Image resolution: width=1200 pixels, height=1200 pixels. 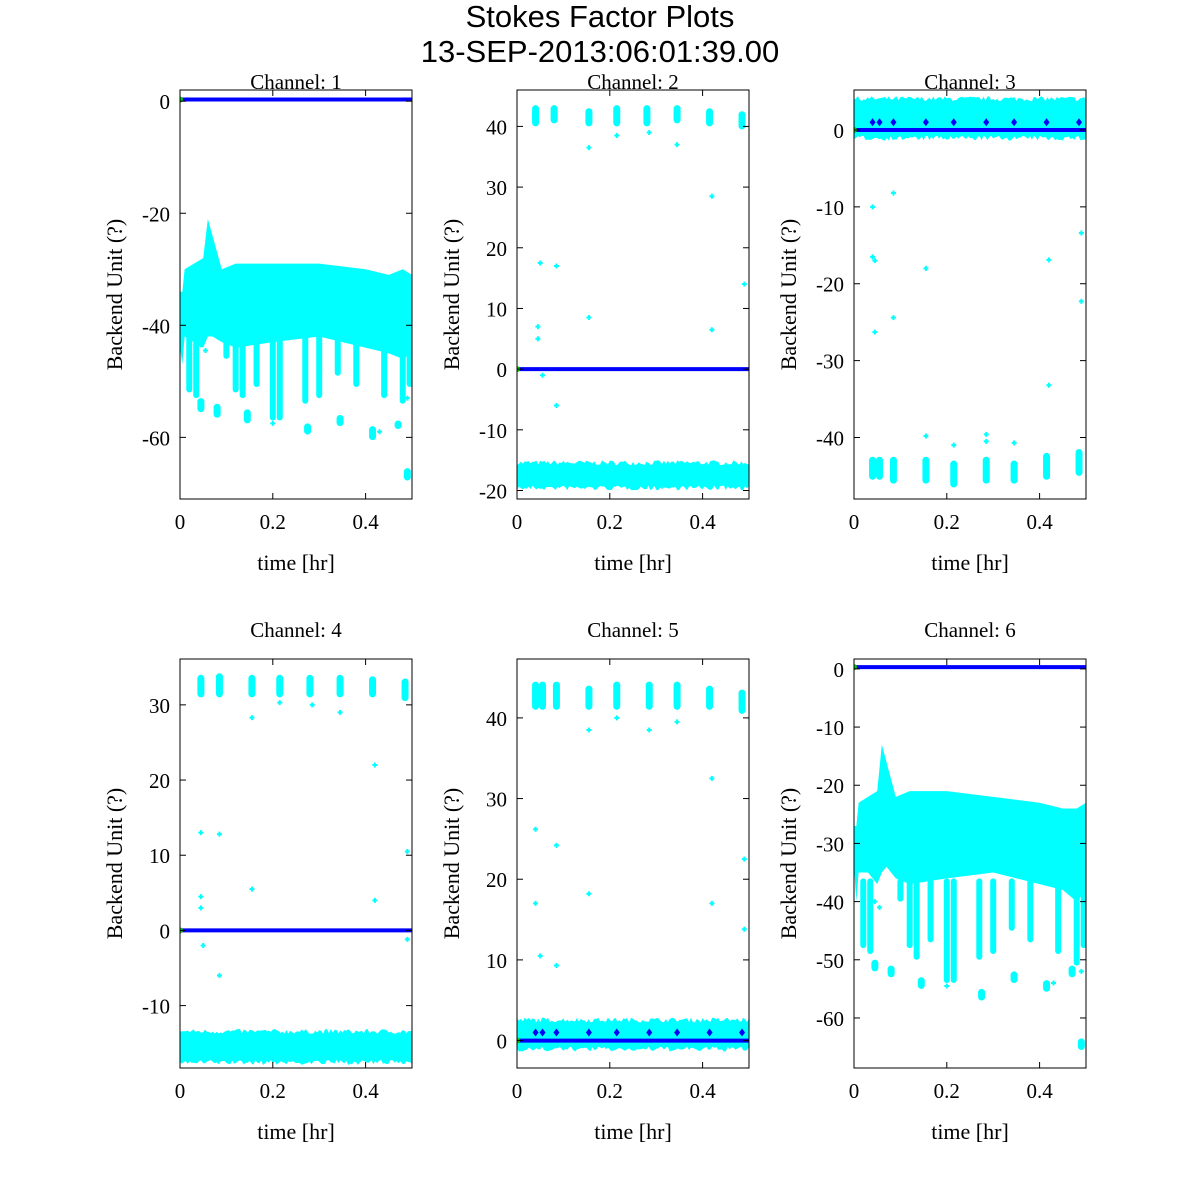 I want to click on panel-title: Channel: 4, so click(x=296, y=630).